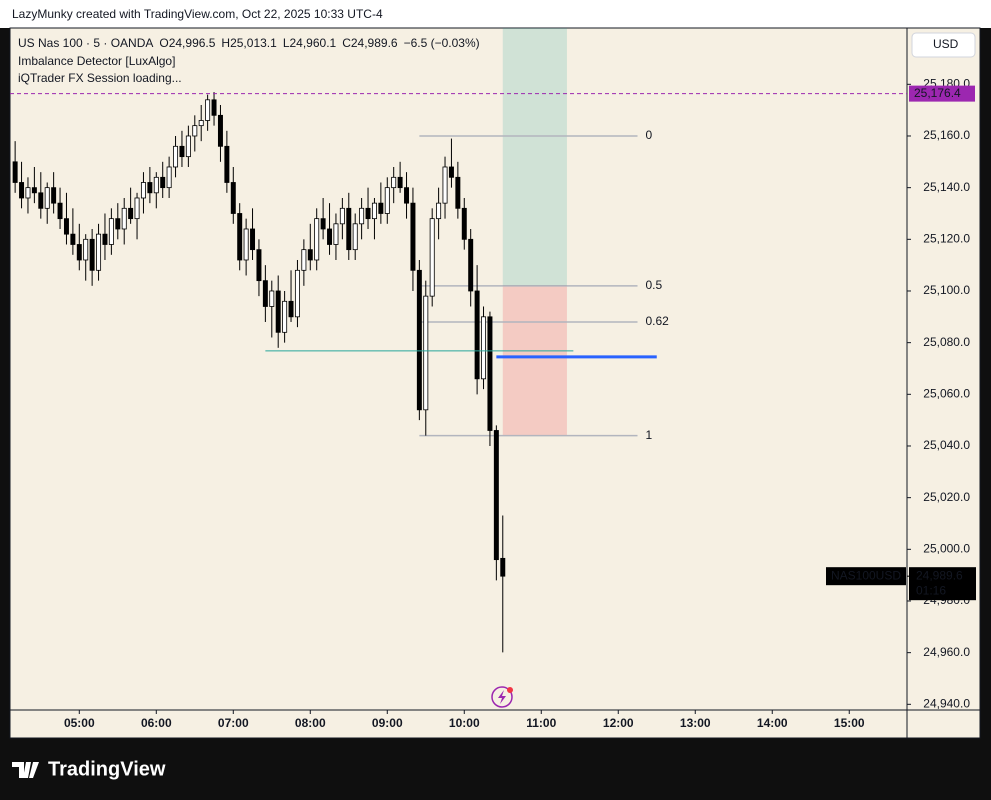 The image size is (991, 800). What do you see at coordinates (654, 285) in the screenshot?
I see `fib-label: 0.5` at bounding box center [654, 285].